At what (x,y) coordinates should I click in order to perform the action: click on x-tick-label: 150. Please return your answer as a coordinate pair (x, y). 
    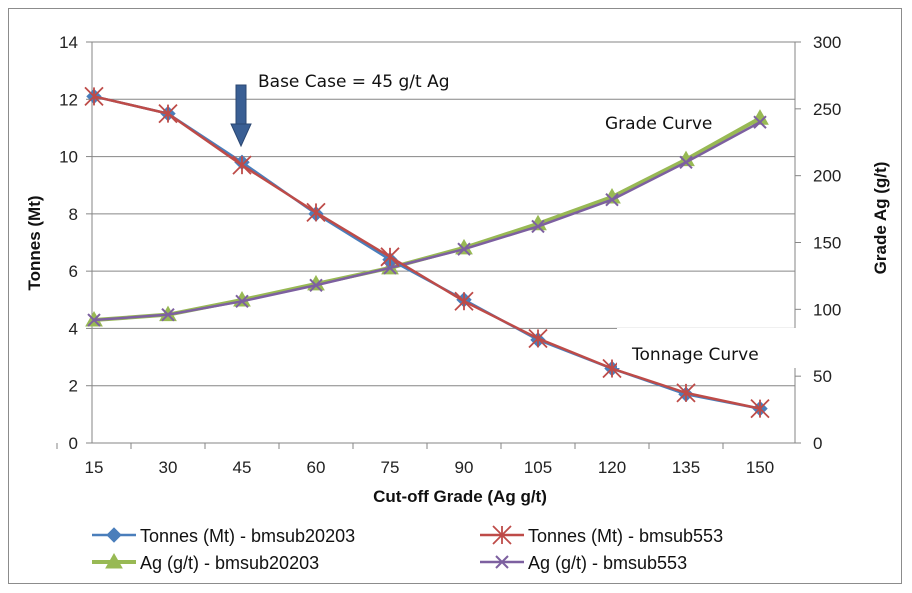
    Looking at the image, I should click on (760, 467).